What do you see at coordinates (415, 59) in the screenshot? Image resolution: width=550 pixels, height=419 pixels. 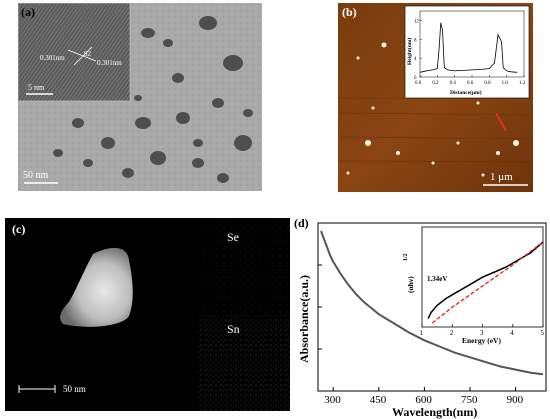 I see `inset-y-tick-label: 4` at bounding box center [415, 59].